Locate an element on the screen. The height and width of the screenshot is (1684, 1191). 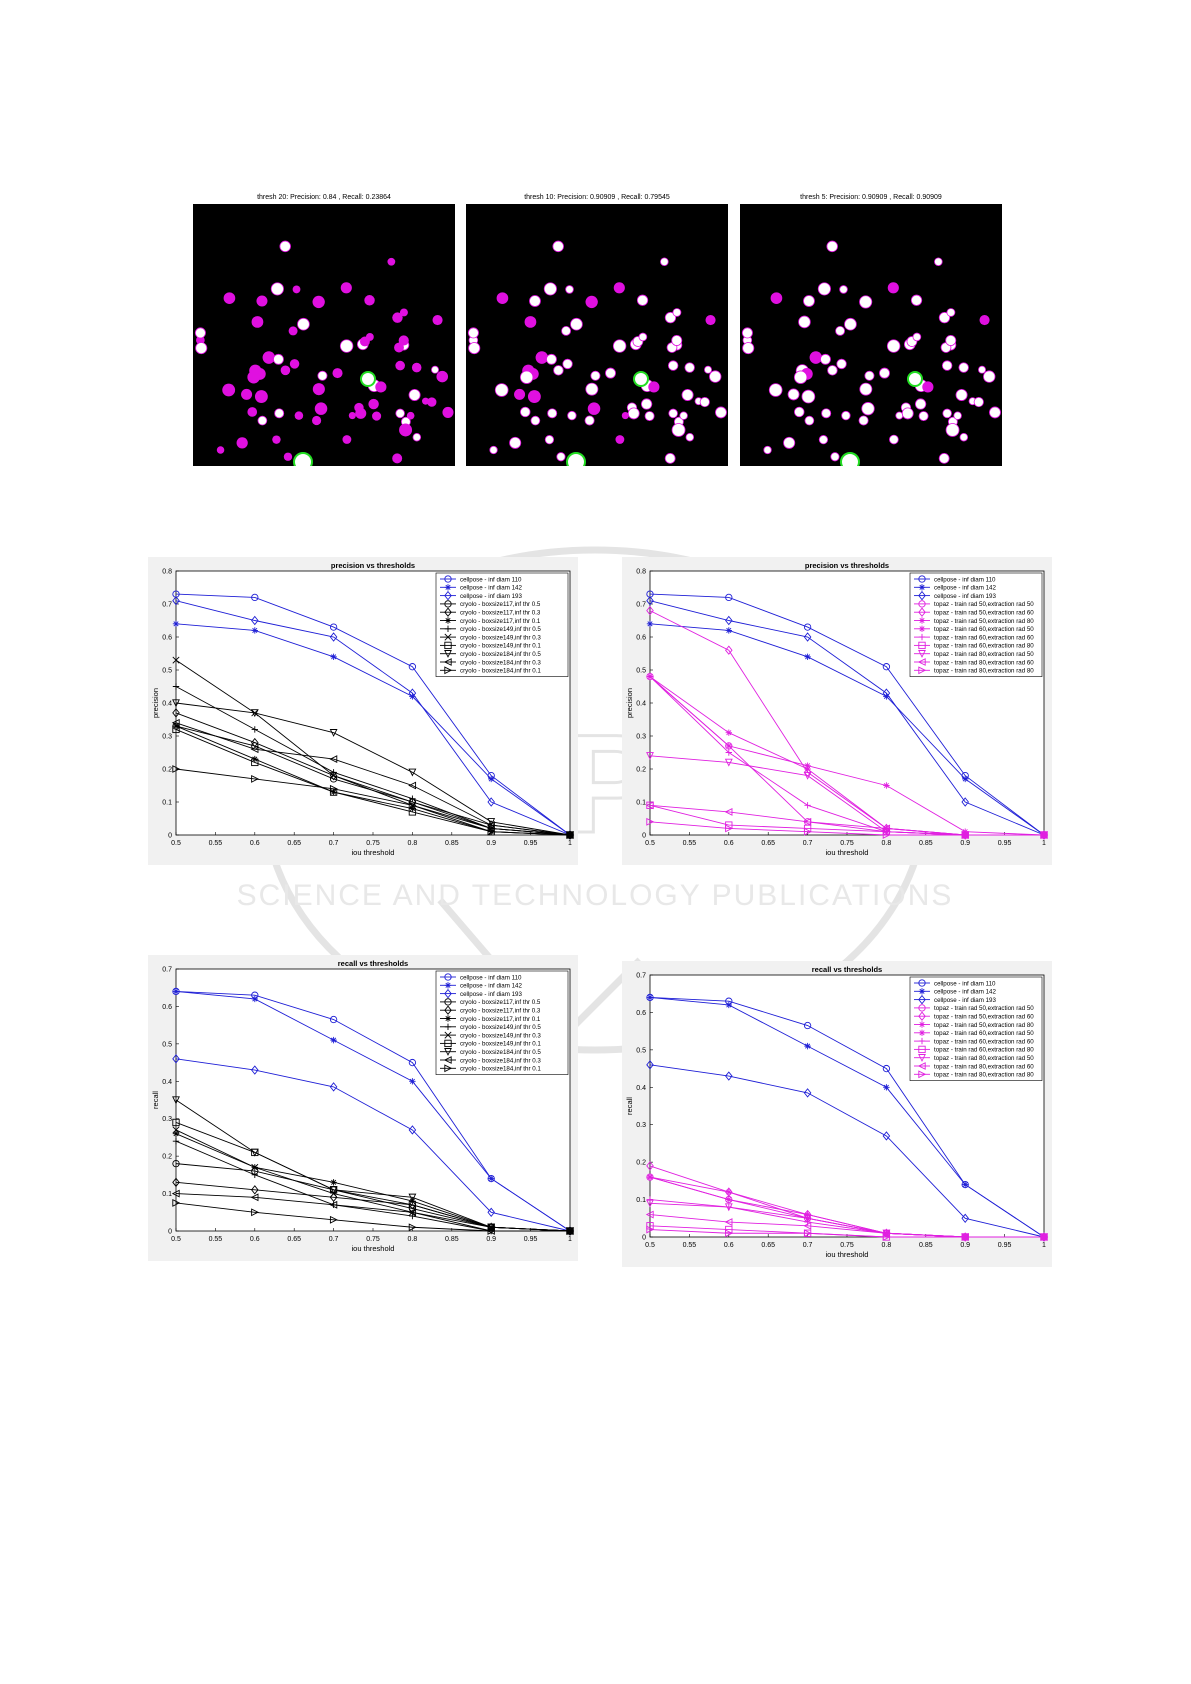
legend-entry: topaz - train rad 60,extraction rad 50 is located at coordinates (984, 629).